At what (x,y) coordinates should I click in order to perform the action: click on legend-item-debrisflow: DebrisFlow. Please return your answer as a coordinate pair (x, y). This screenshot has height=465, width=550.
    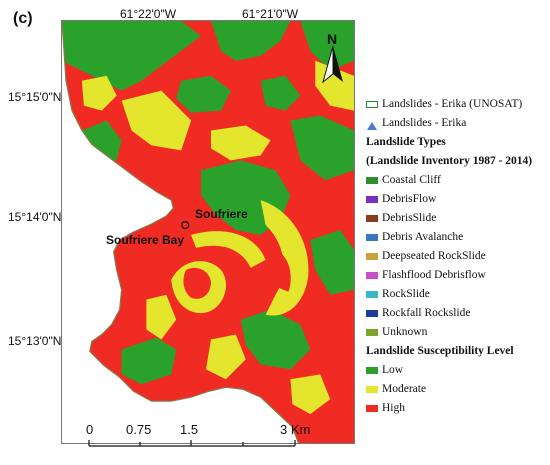
    Looking at the image, I should click on (456, 199).